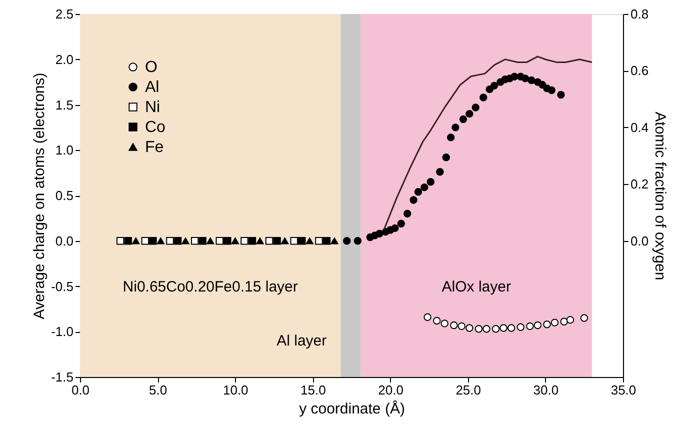 The width and height of the screenshot is (687, 433). What do you see at coordinates (639, 14) in the screenshot?
I see `y2-tick-label: 0.8` at bounding box center [639, 14].